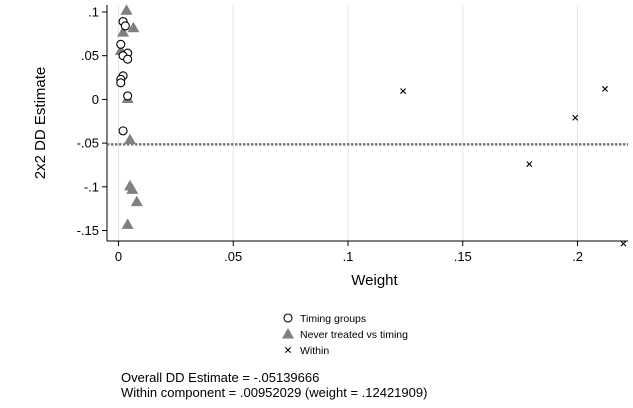 The image size is (633, 408). What do you see at coordinates (118, 256) in the screenshot?
I see `x-tick-label: 0` at bounding box center [118, 256].